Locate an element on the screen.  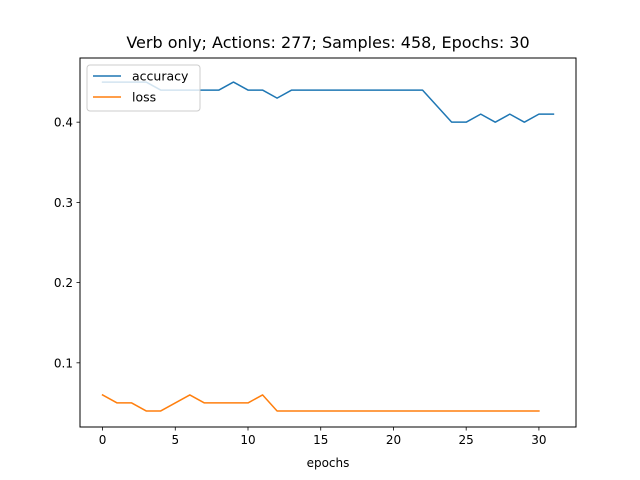
x-axis-label: epochs is located at coordinates (328, 463).